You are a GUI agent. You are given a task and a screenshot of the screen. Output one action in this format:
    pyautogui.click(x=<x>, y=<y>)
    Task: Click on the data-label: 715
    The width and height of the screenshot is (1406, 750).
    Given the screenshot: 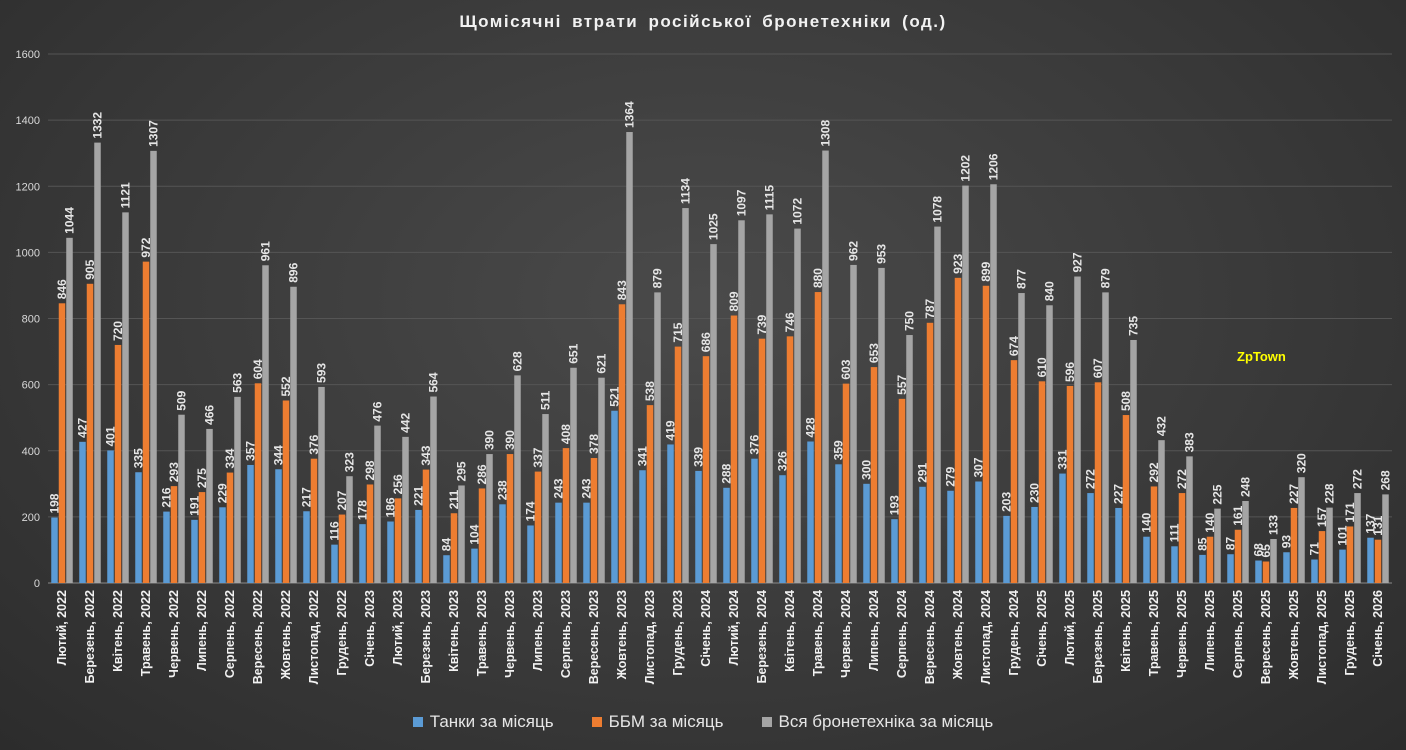 What is the action you would take?
    pyautogui.click(x=678, y=332)
    